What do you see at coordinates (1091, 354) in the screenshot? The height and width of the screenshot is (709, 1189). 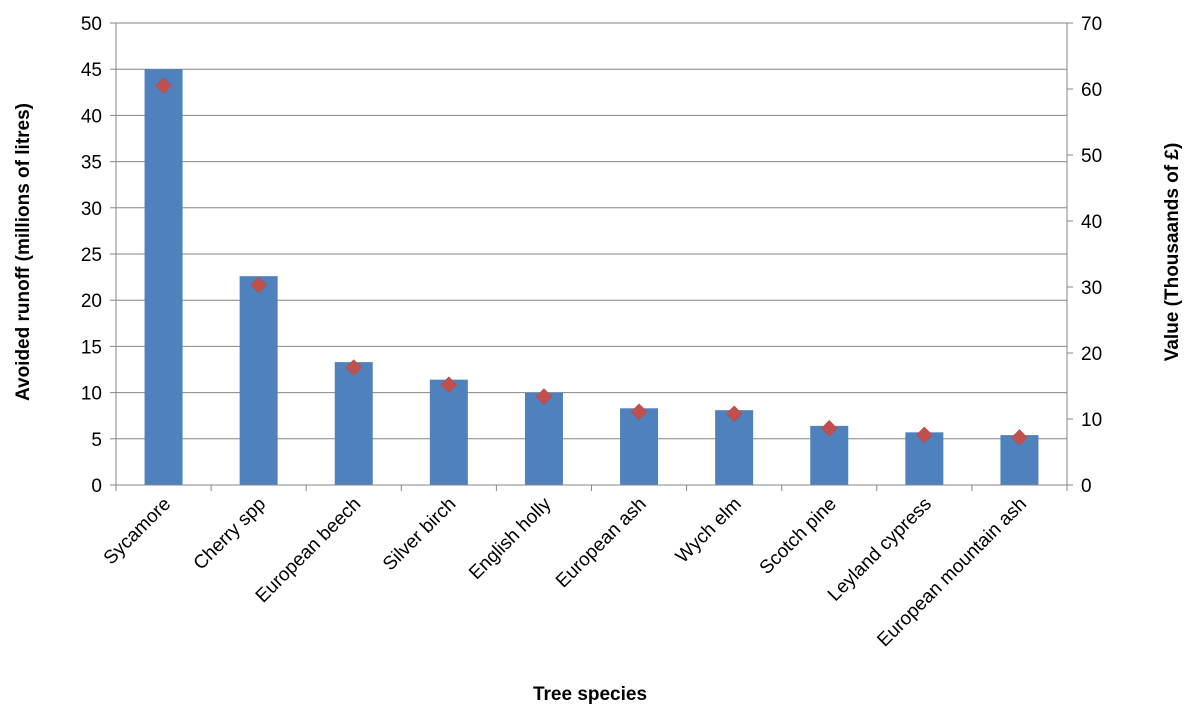 I see `y2-tick-label: 20` at bounding box center [1091, 354].